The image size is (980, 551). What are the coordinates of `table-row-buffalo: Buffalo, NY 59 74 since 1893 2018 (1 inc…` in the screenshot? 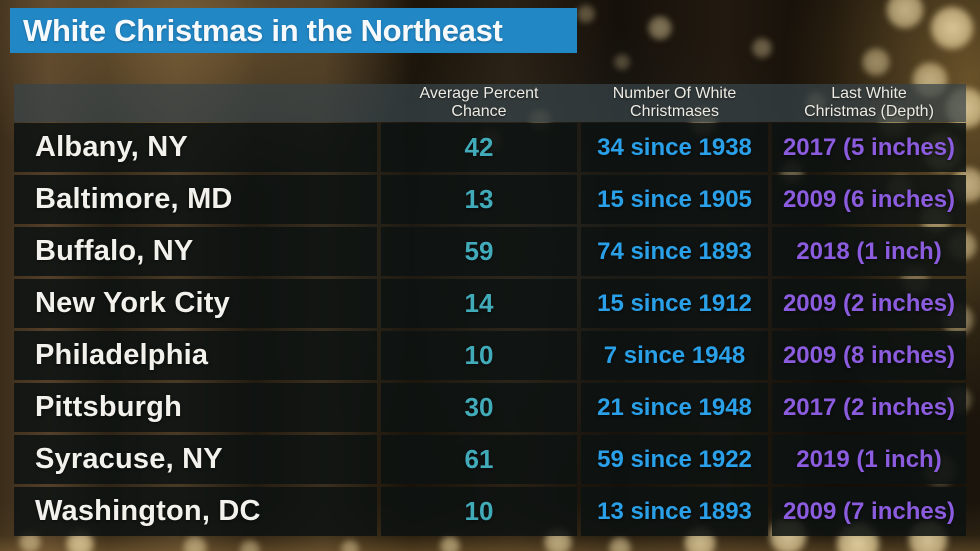 It's located at (490, 251).